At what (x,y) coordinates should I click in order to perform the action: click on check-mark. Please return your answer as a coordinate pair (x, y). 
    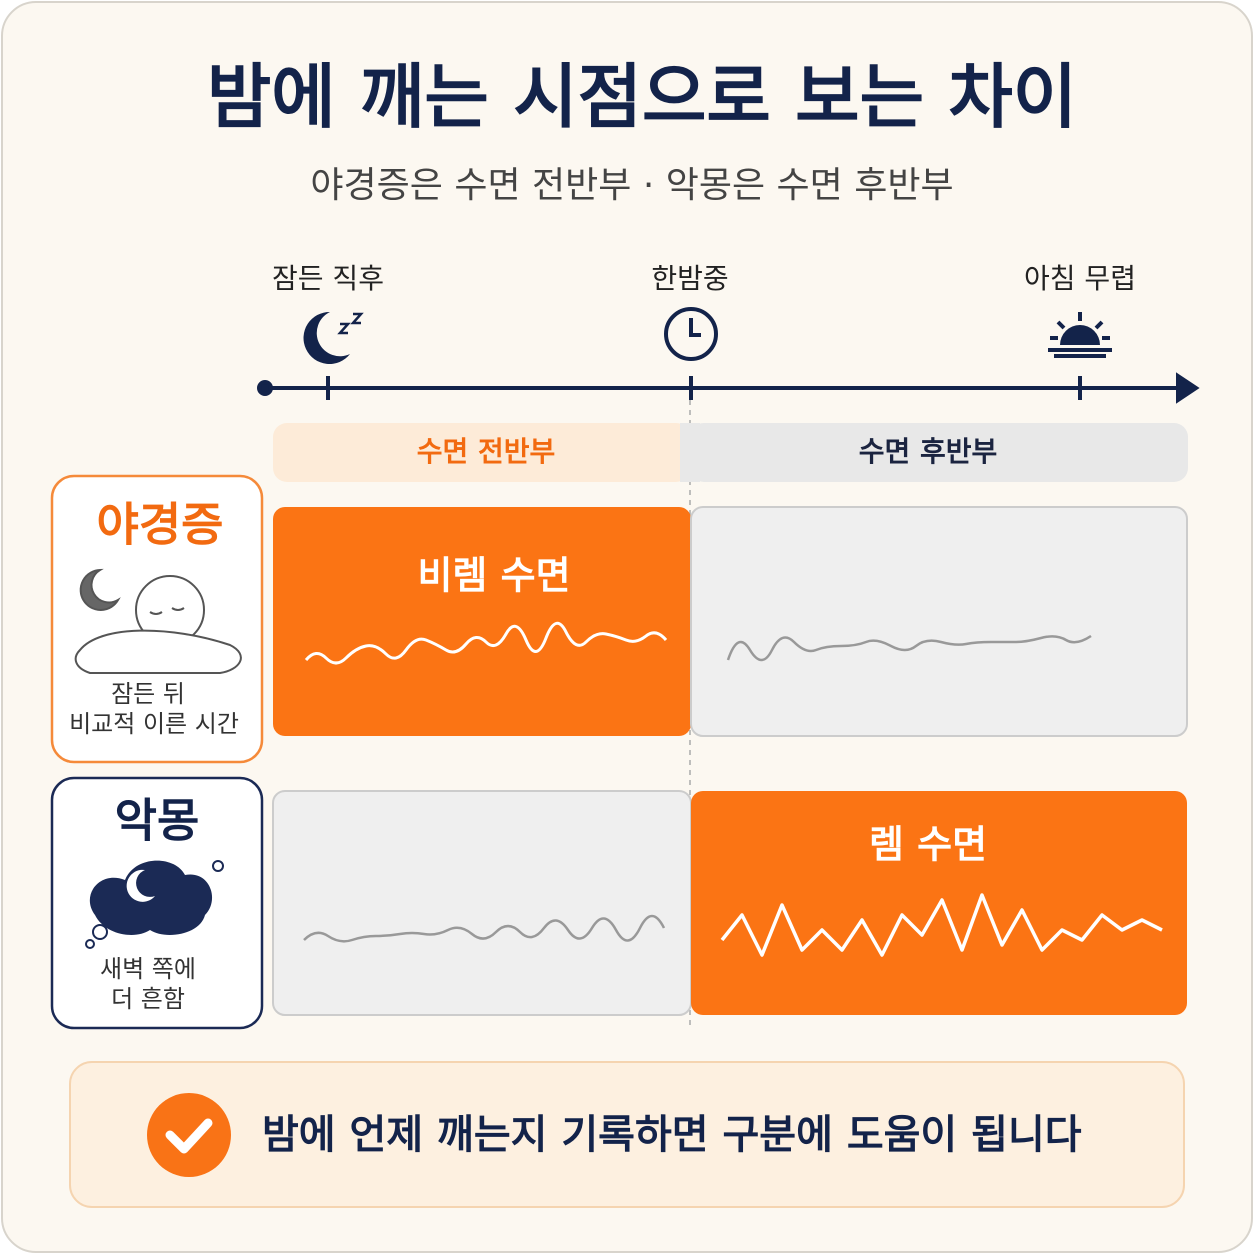
    Looking at the image, I should click on (189, 1136).